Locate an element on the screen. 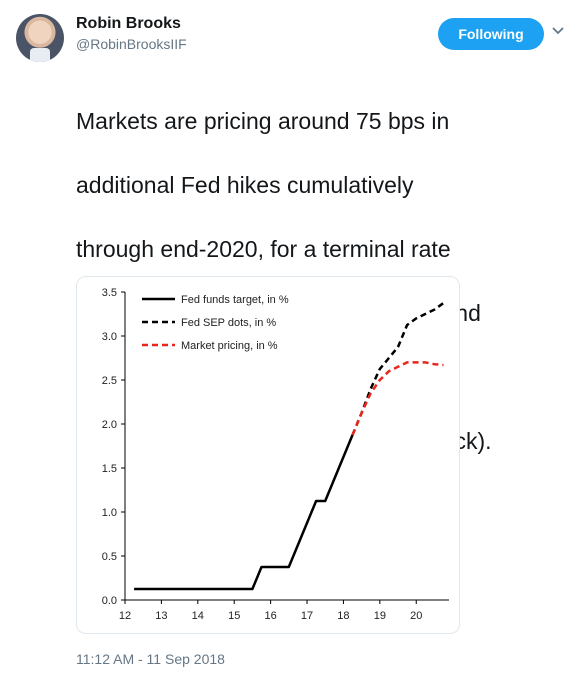  author-name: Robin Brooks is located at coordinates (128, 23).